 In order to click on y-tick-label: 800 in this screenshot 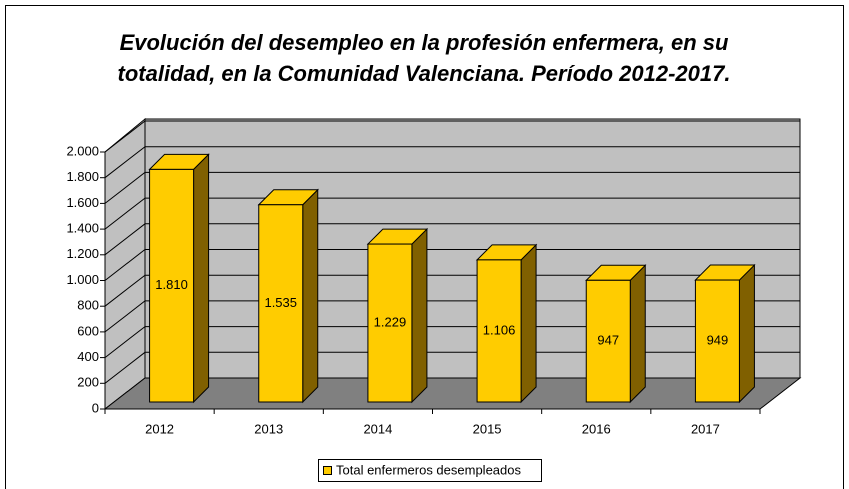, I will do `click(88, 305)`.